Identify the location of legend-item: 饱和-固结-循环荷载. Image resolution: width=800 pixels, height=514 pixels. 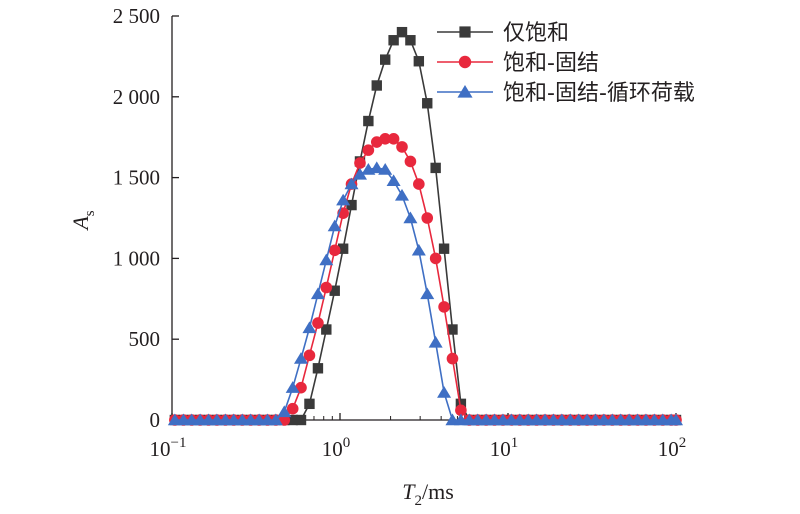
(566, 93).